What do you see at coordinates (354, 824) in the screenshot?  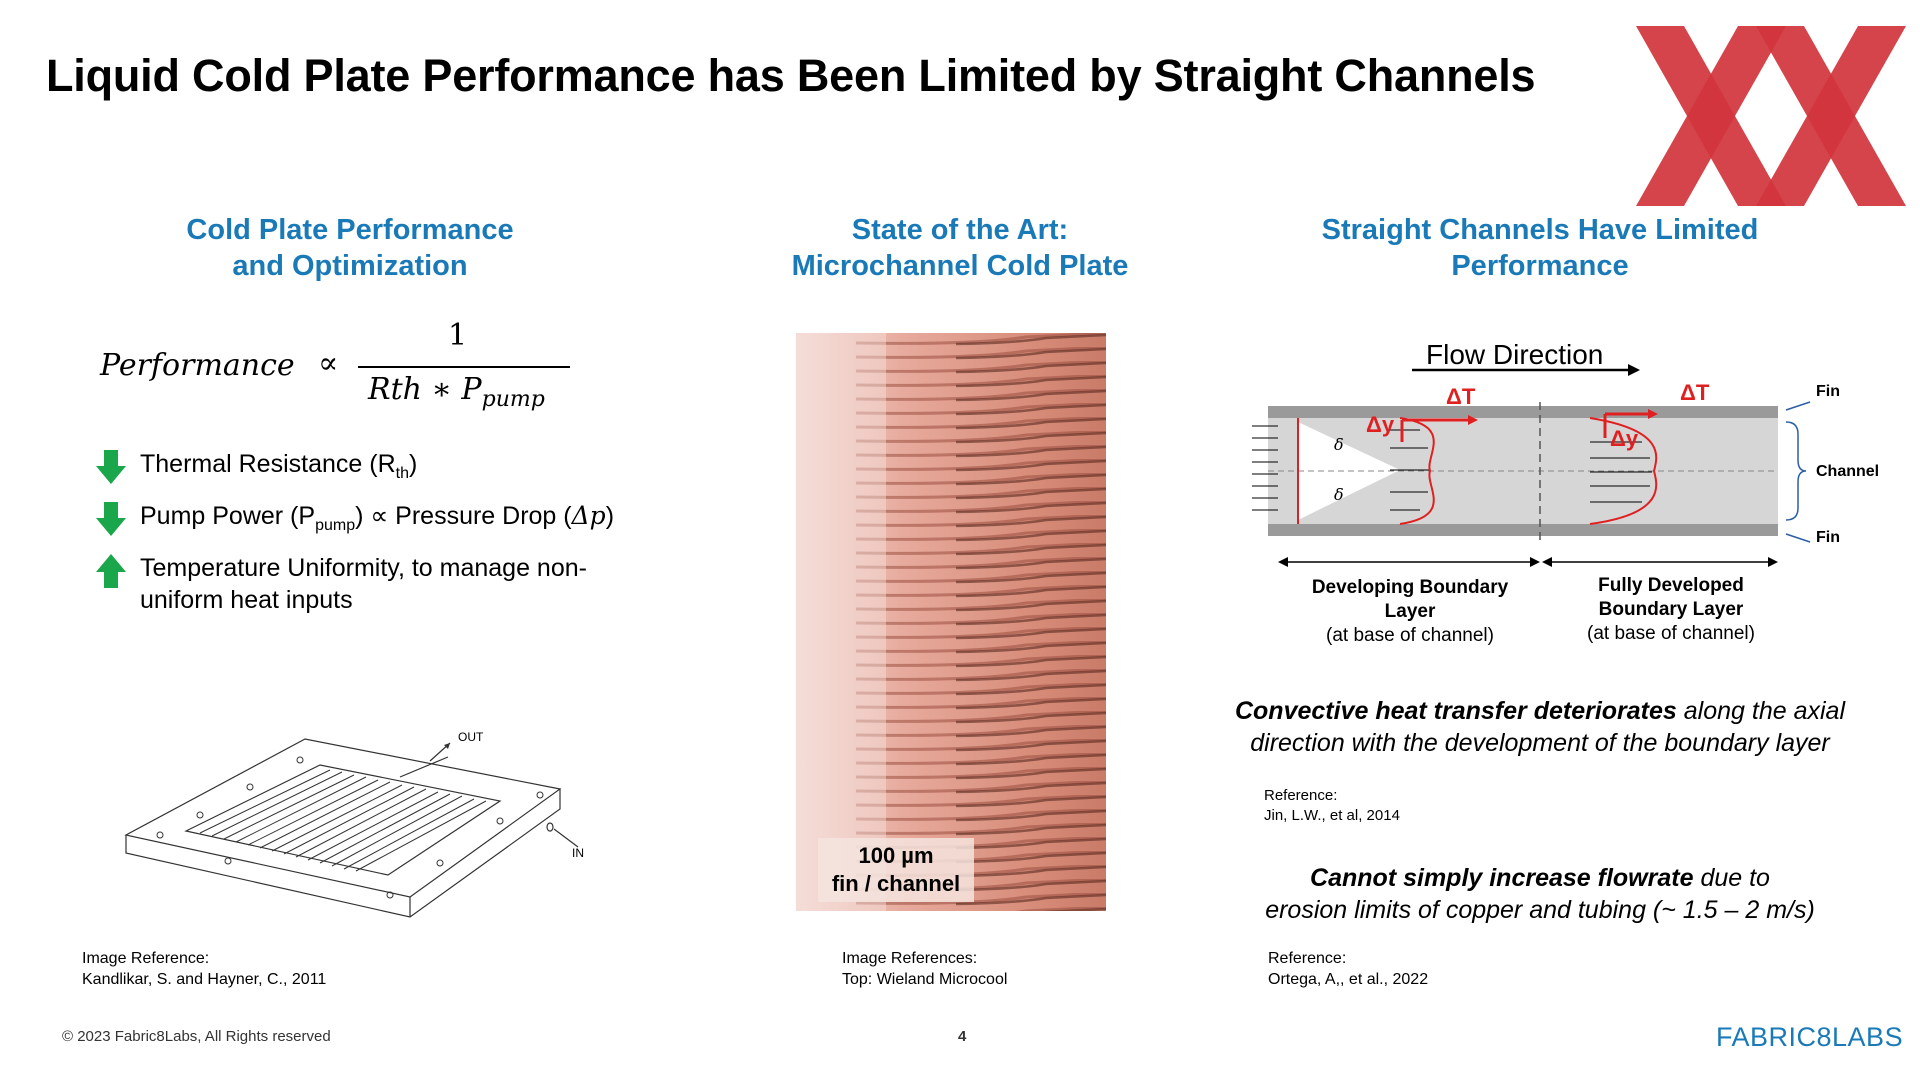 I see `cold-plate-diagram: OUT IN` at bounding box center [354, 824].